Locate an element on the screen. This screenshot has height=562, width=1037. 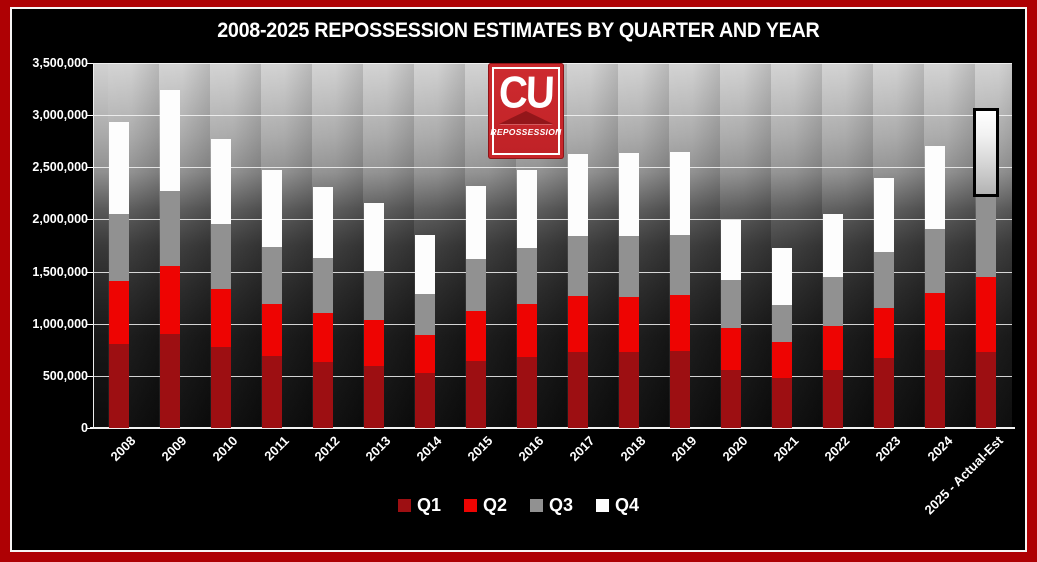
bar-2008 is located at coordinates (118, 274).